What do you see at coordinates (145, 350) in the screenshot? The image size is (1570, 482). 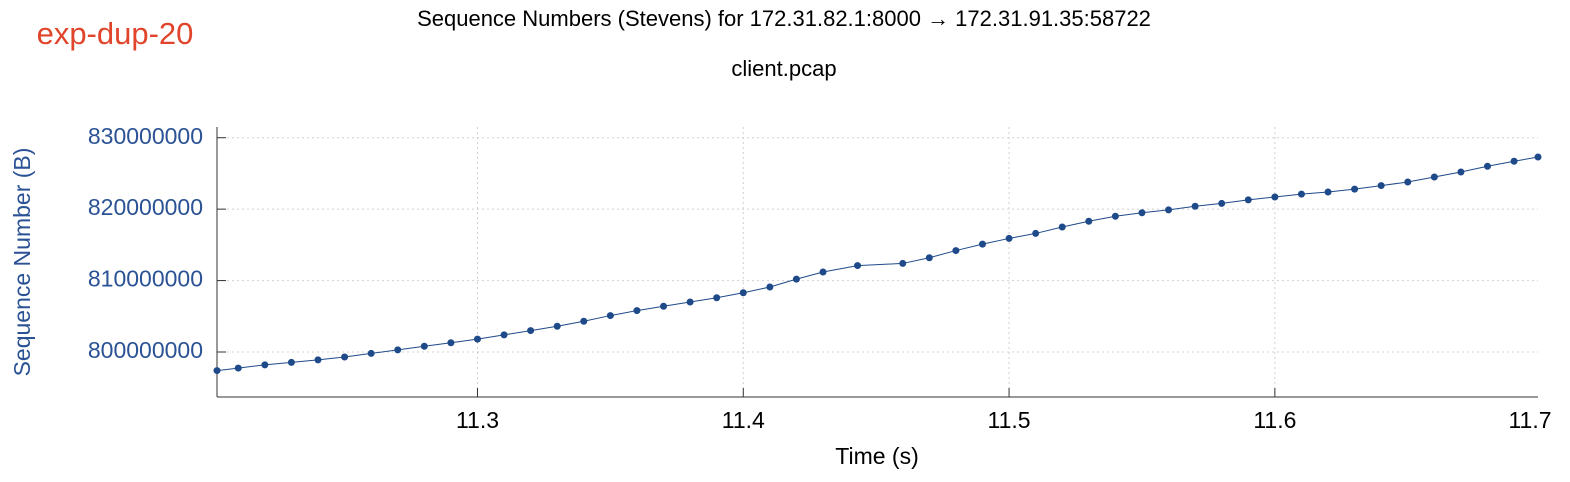 I see `y-tick-label: 800000000` at bounding box center [145, 350].